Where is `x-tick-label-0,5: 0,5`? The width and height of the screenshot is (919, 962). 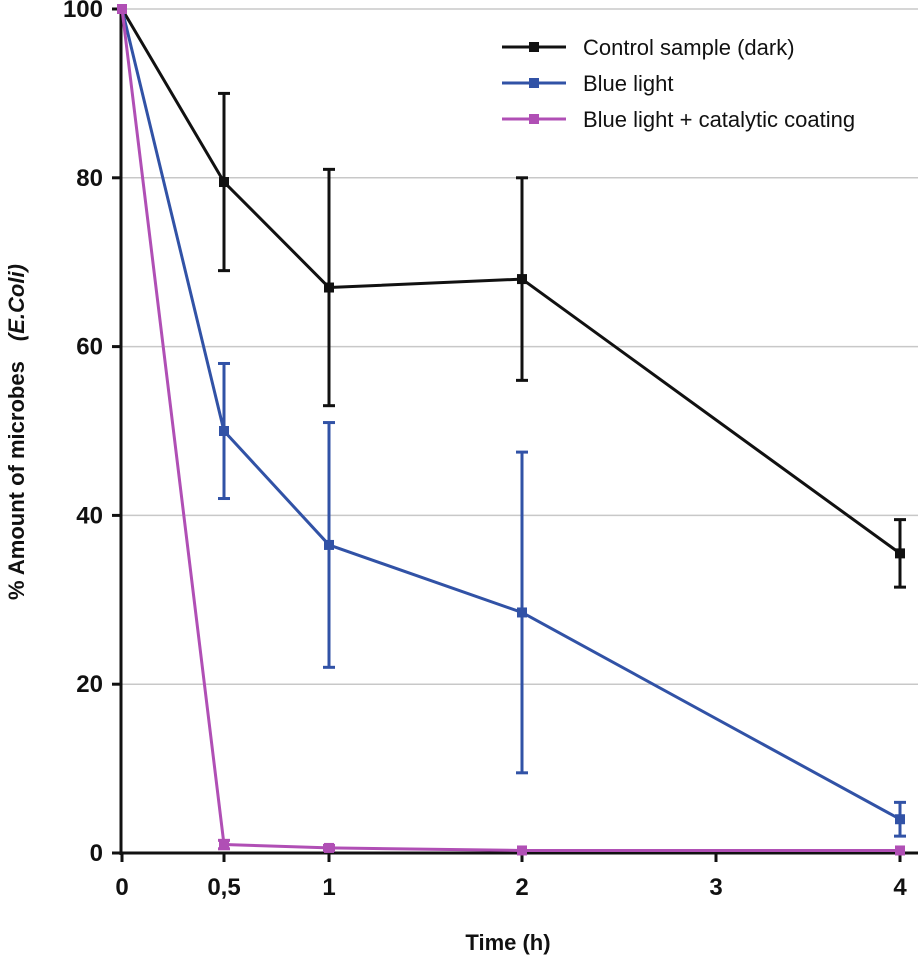
x-tick-label-0,5: 0,5 is located at coordinates (223, 887).